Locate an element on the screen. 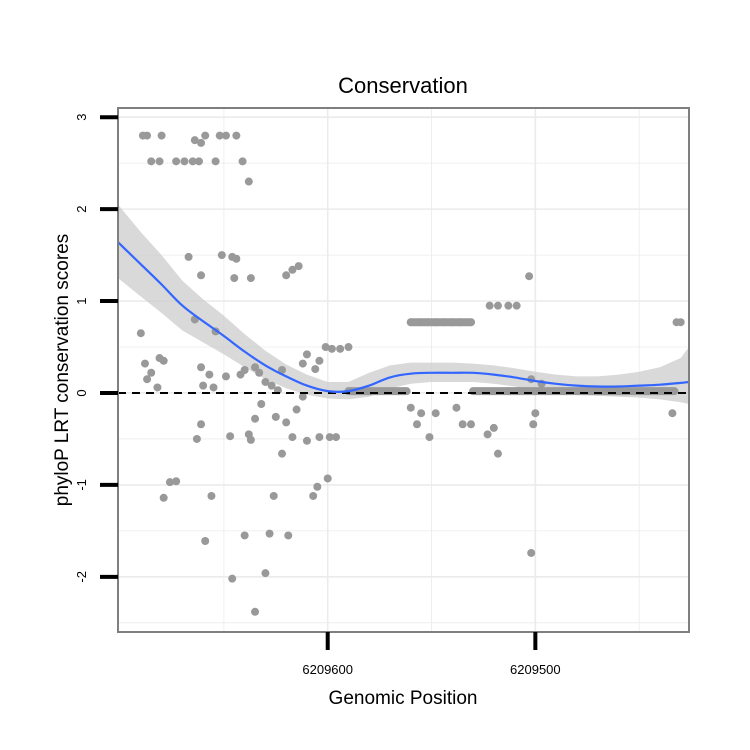 Image resolution: width=750 pixels, height=750 pixels. y-axis: -2 -1 0 1 2 3 is located at coordinates (96, 348).